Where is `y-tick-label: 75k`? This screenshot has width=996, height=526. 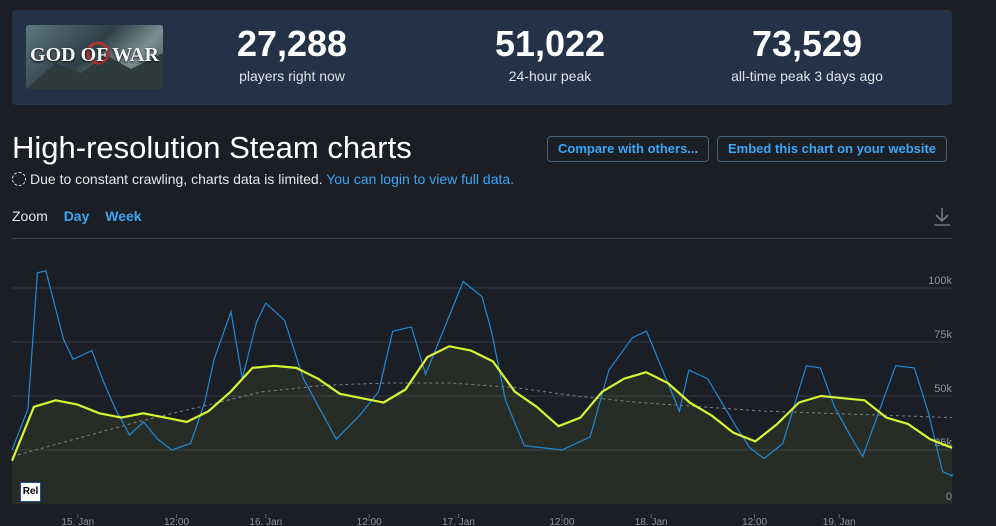 y-tick-label: 75k is located at coordinates (943, 335).